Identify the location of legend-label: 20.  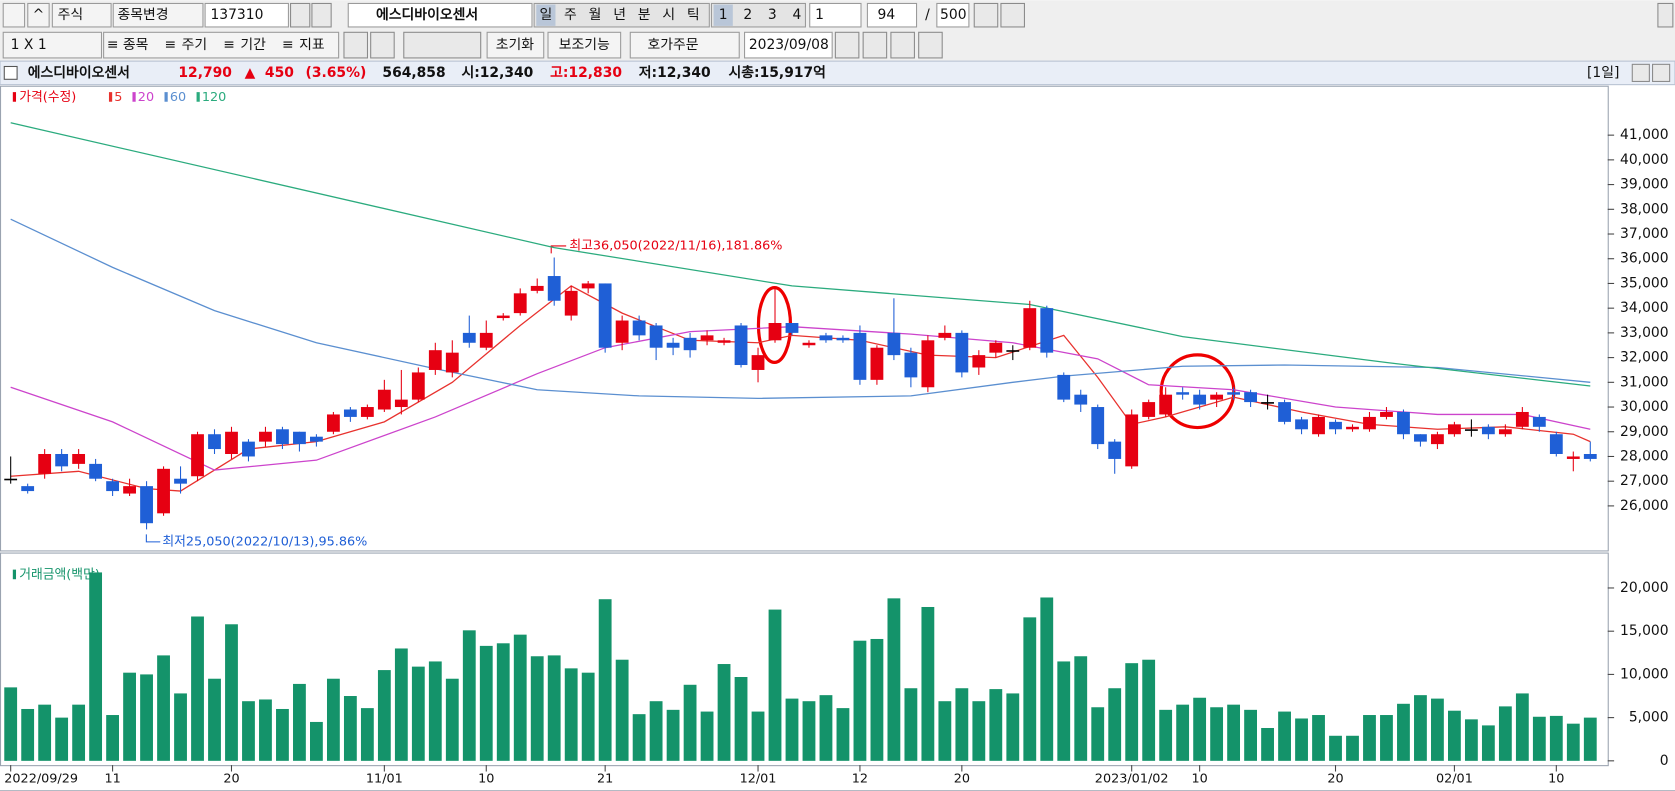
(146, 97).